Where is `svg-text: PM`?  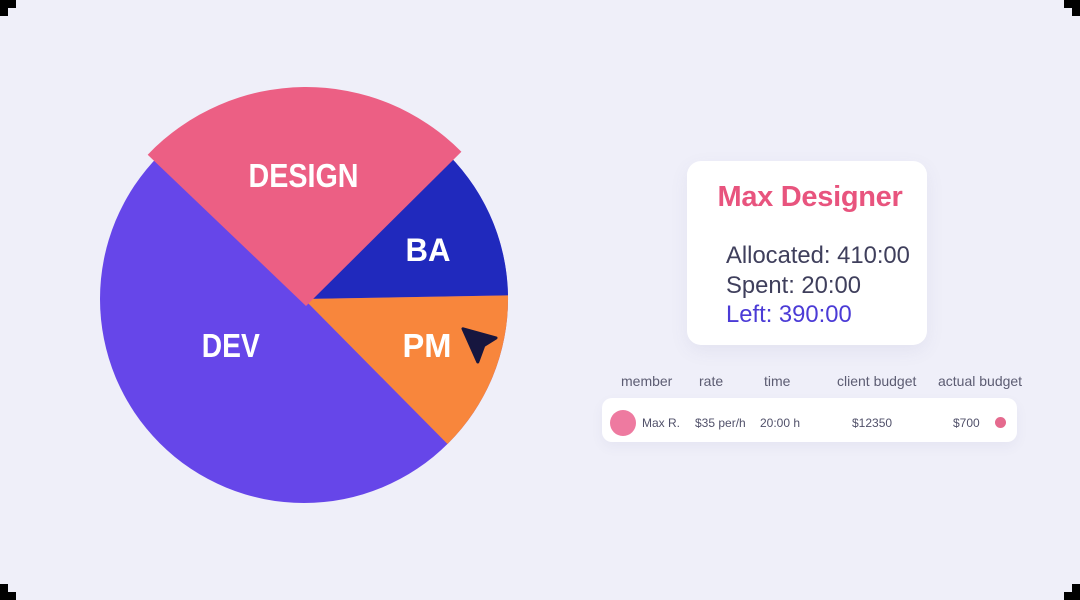 svg-text: PM is located at coordinates (427, 345).